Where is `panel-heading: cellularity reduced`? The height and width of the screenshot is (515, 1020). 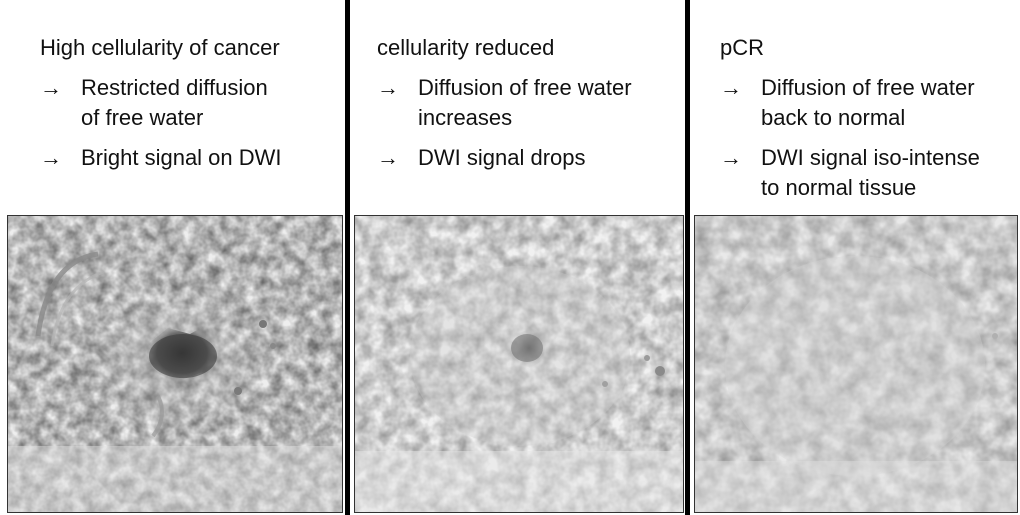
panel-heading: cellularity reduced is located at coordinates (466, 47).